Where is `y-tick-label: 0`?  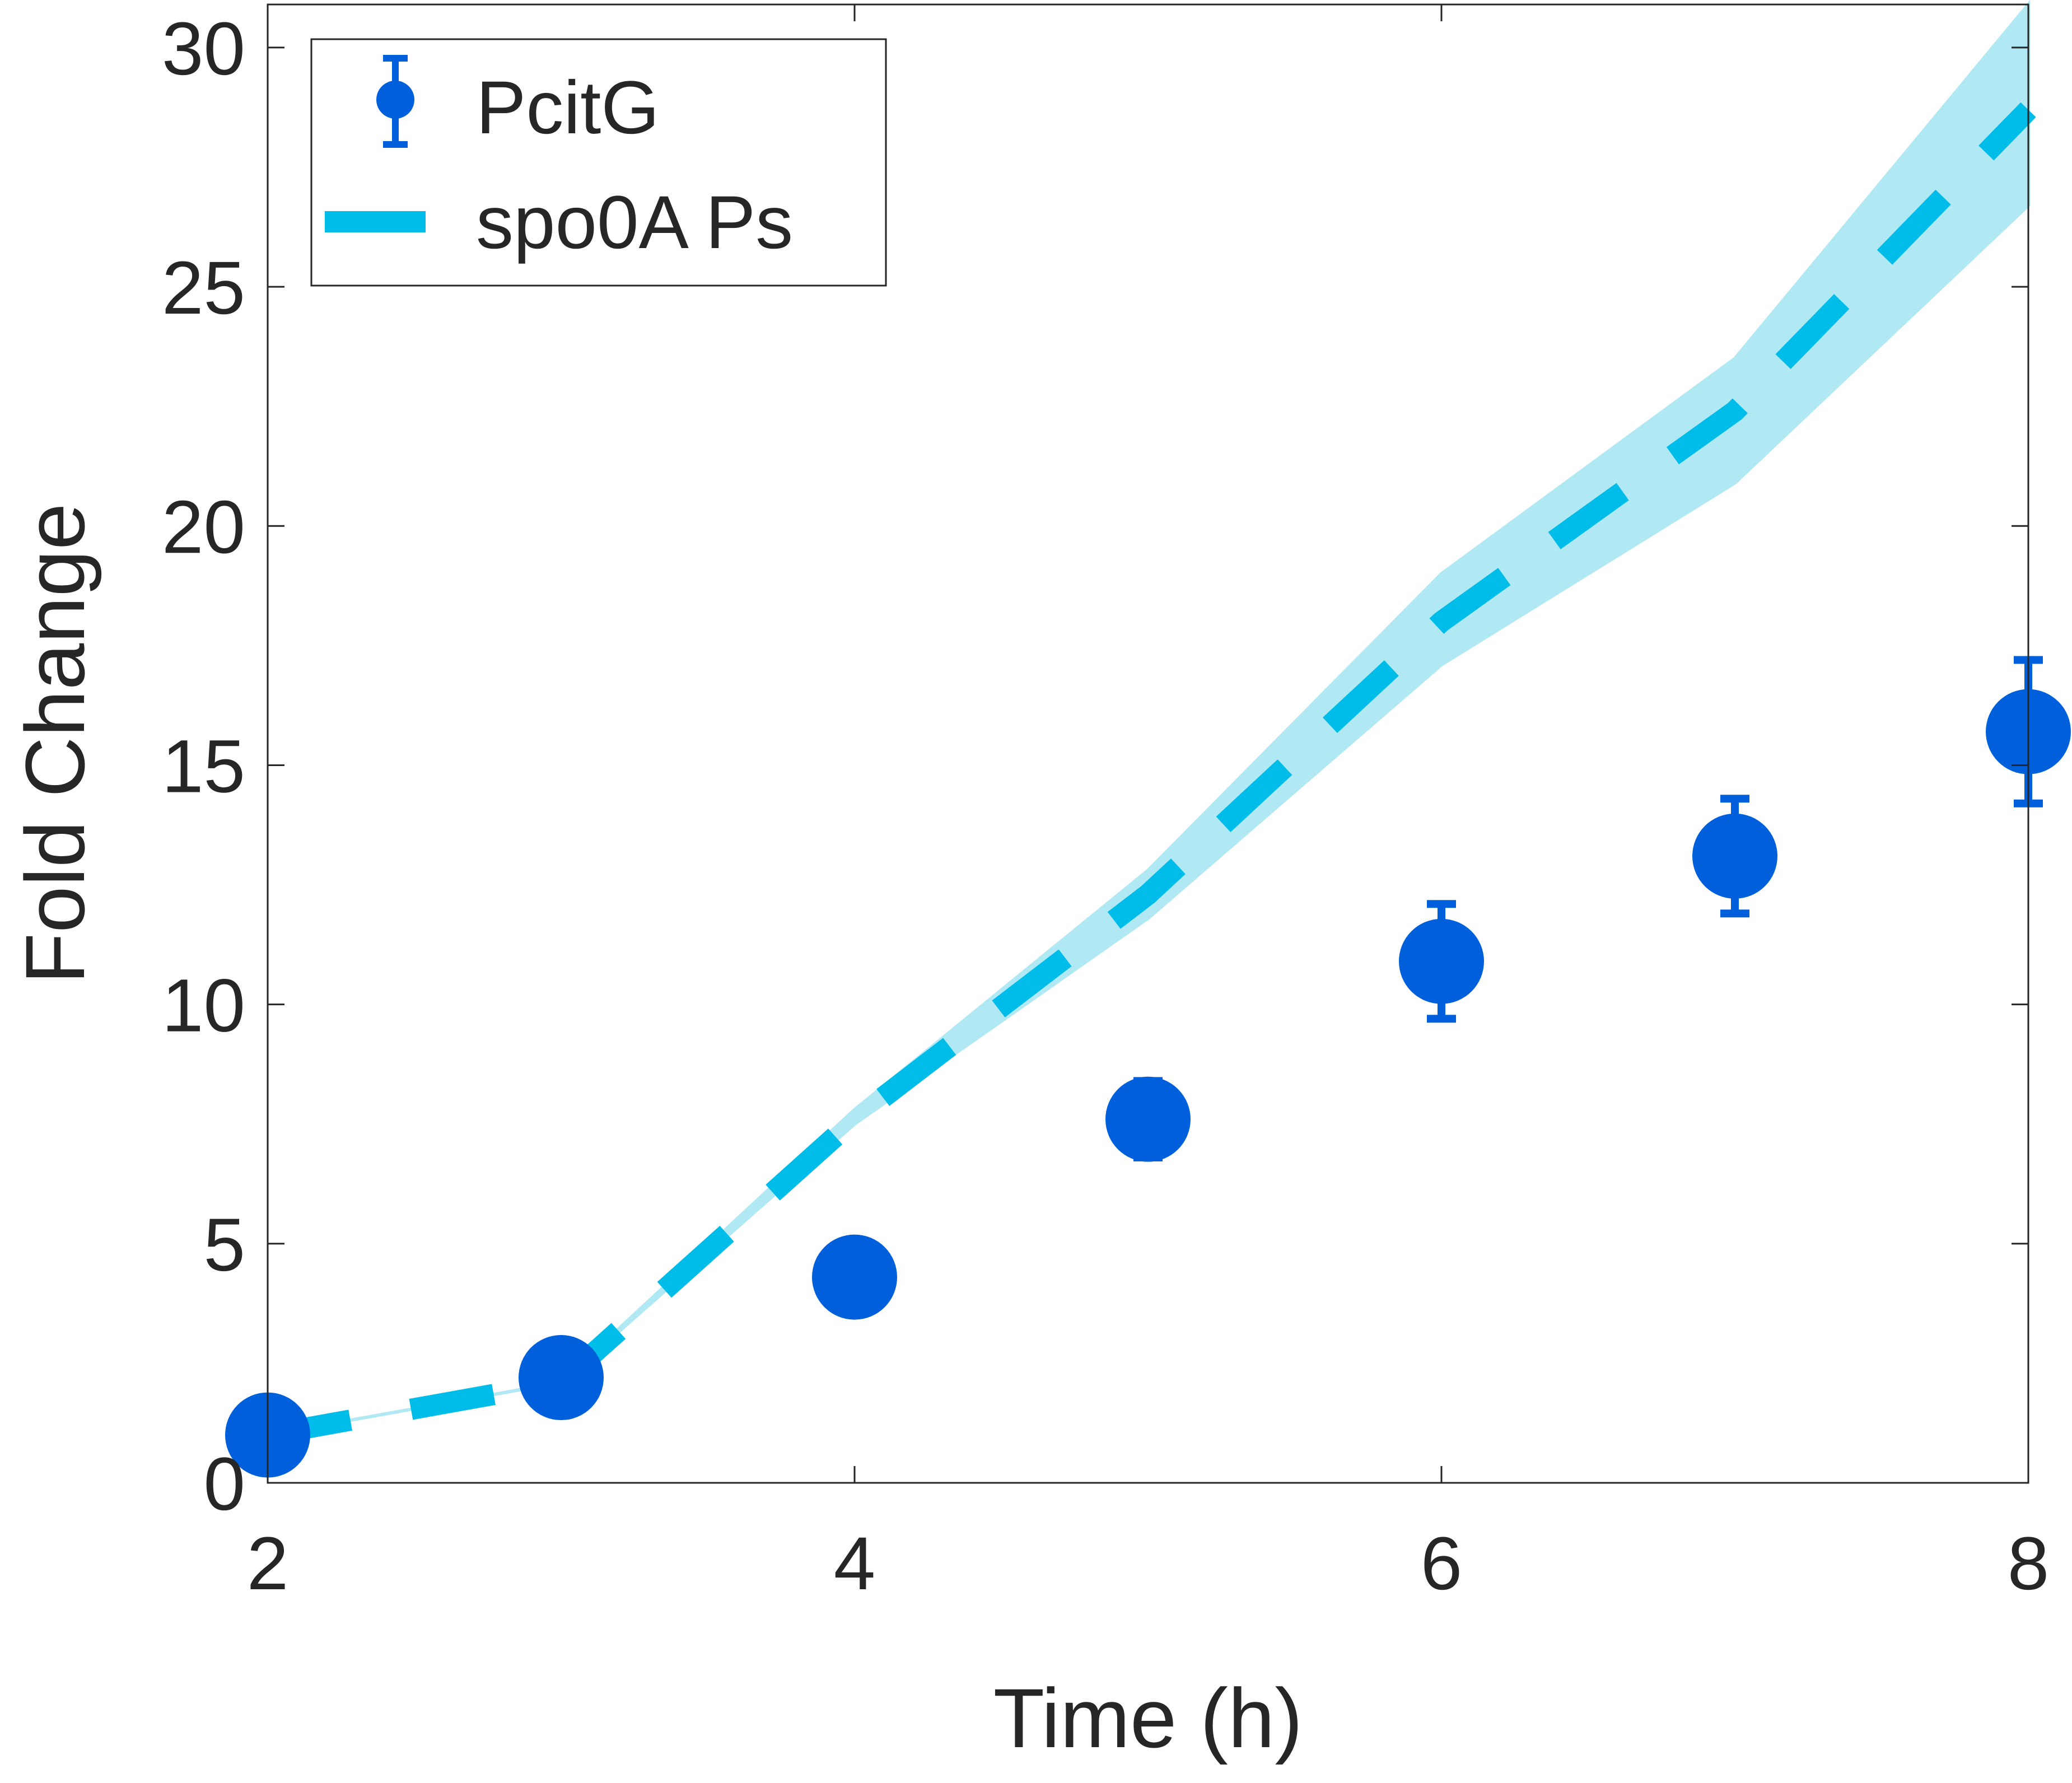 y-tick-label: 0 is located at coordinates (224, 1484).